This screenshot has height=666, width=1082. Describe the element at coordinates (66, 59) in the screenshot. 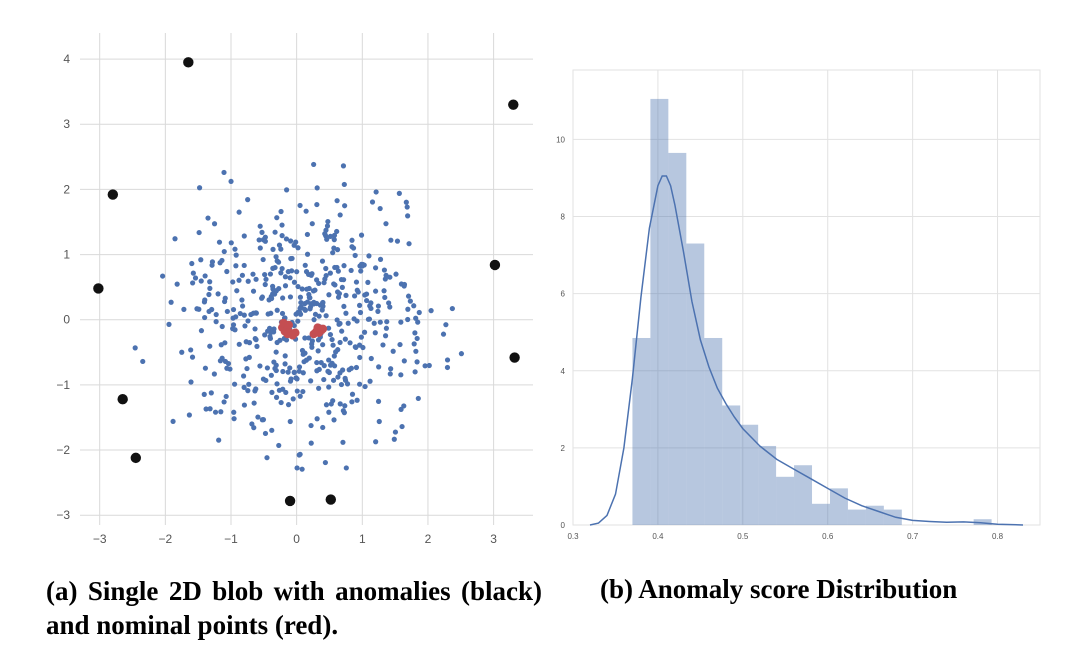

I see `y-tick-label: 4` at that location.